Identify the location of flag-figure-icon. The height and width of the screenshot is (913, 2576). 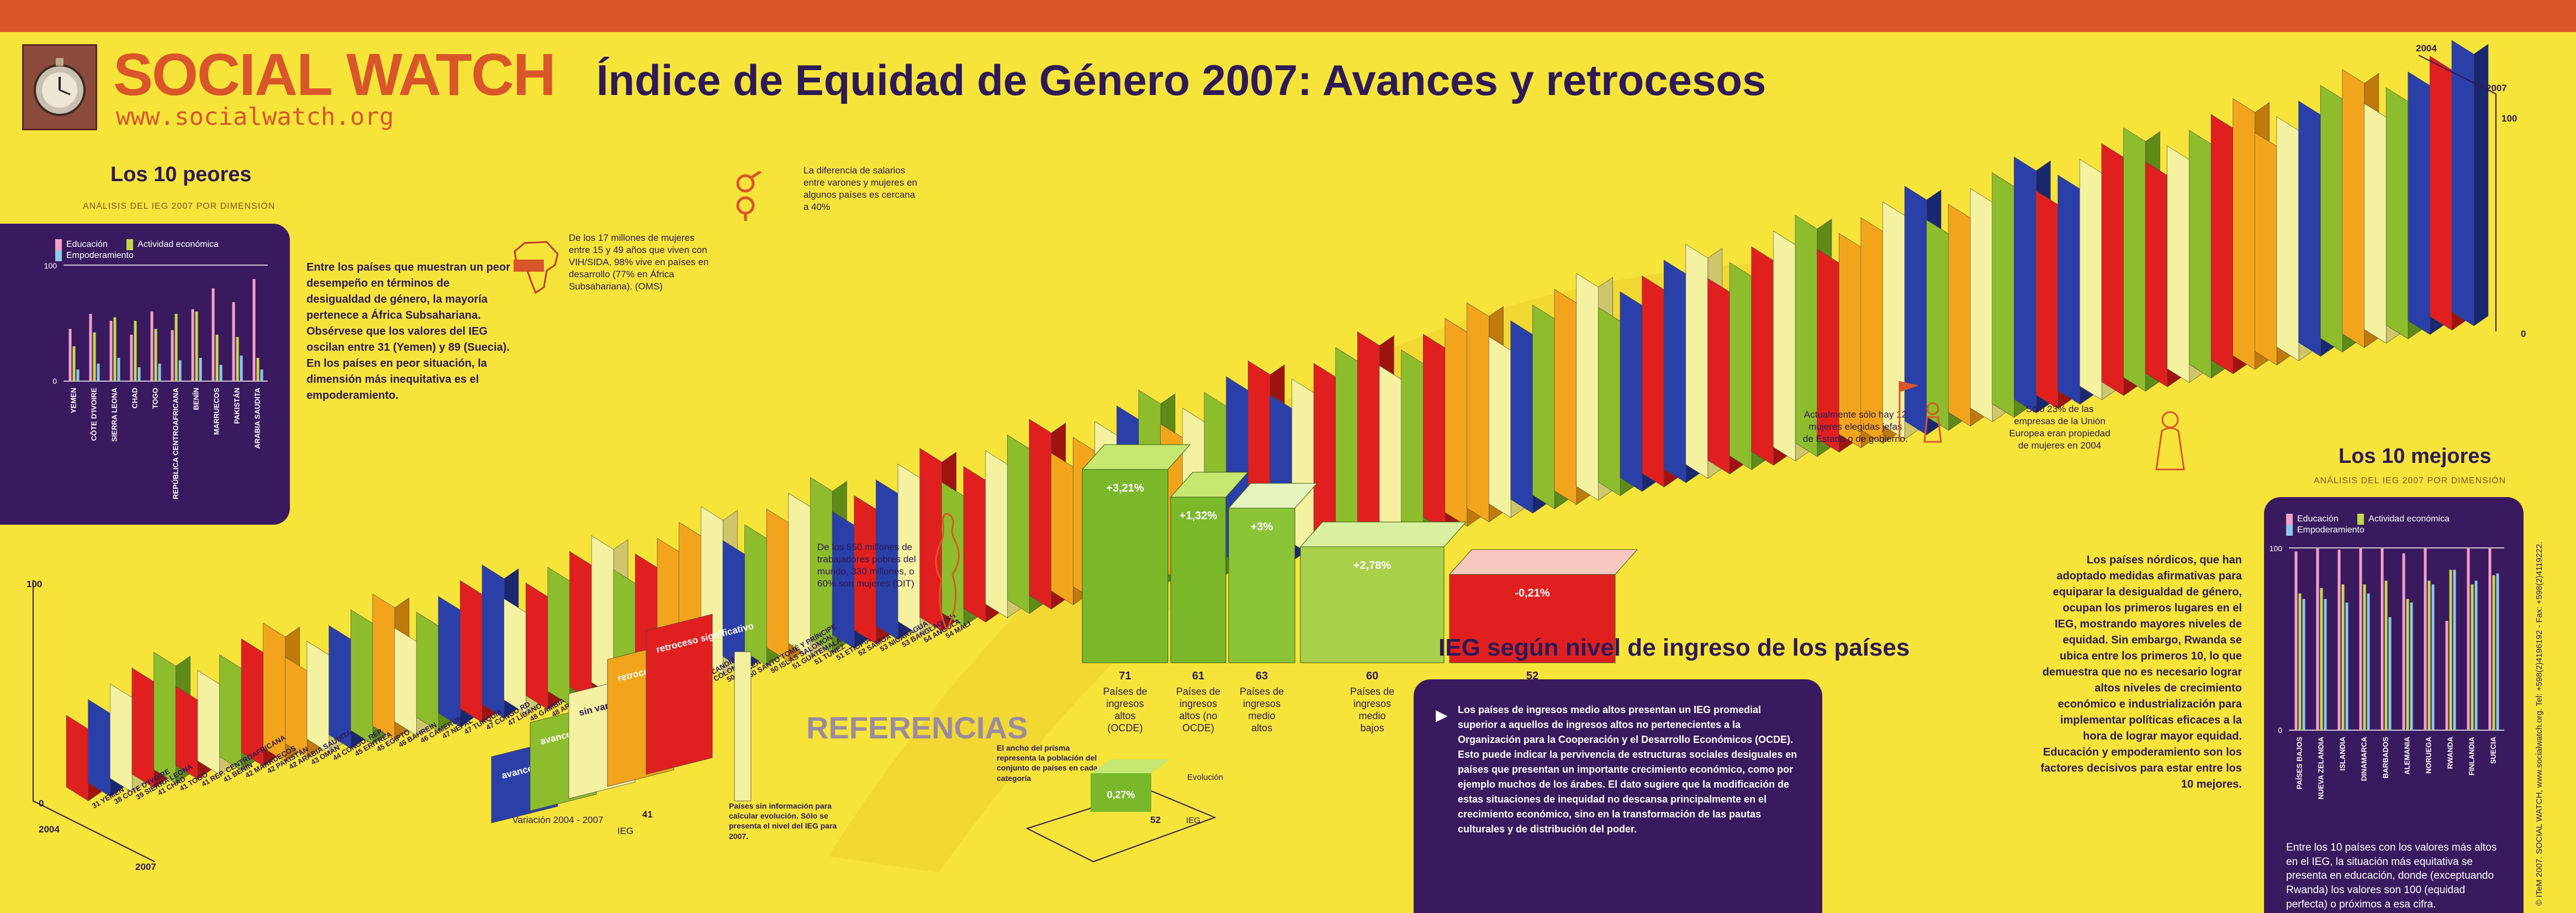
(1920, 412).